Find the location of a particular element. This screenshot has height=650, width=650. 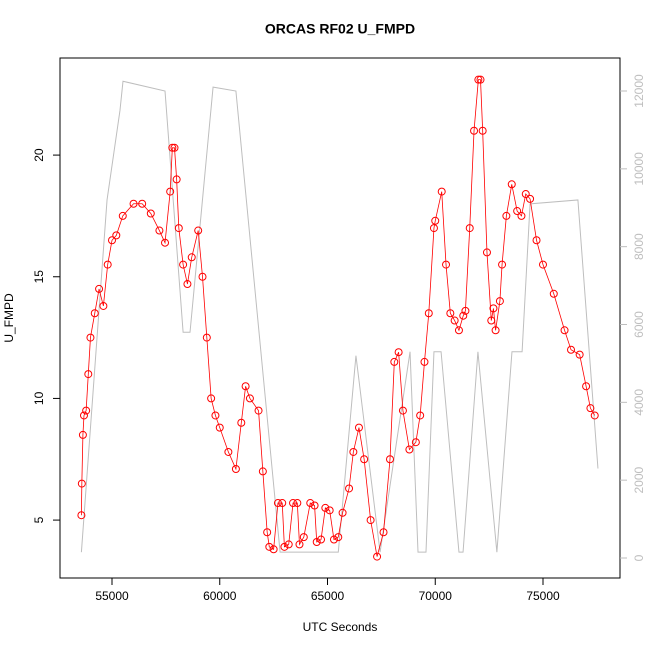

y-axis-label: U_FMPD is located at coordinates (9, 318).